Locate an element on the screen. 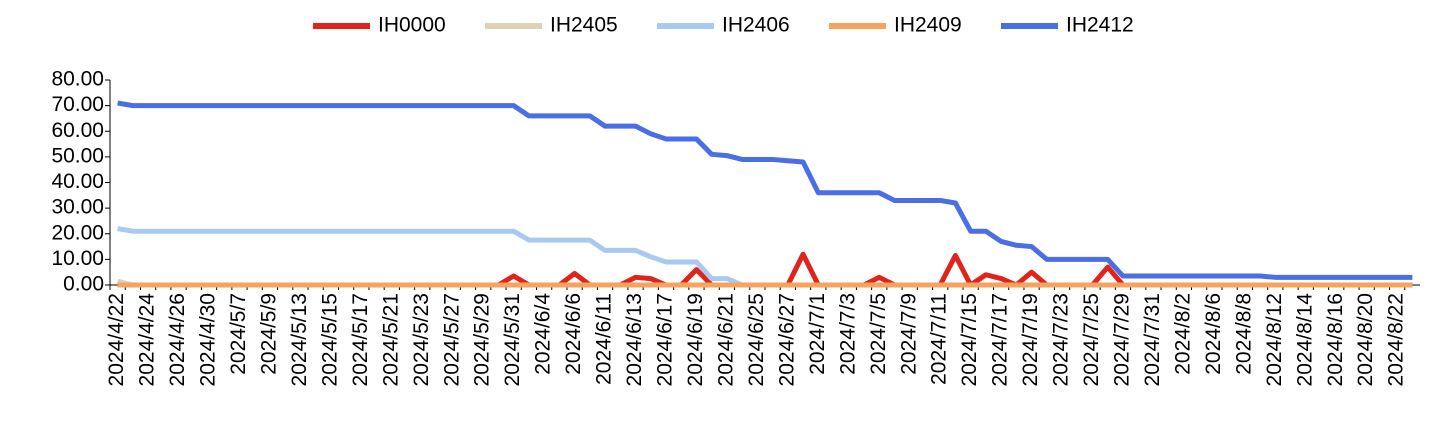  legend-label: IH0000 is located at coordinates (412, 25).